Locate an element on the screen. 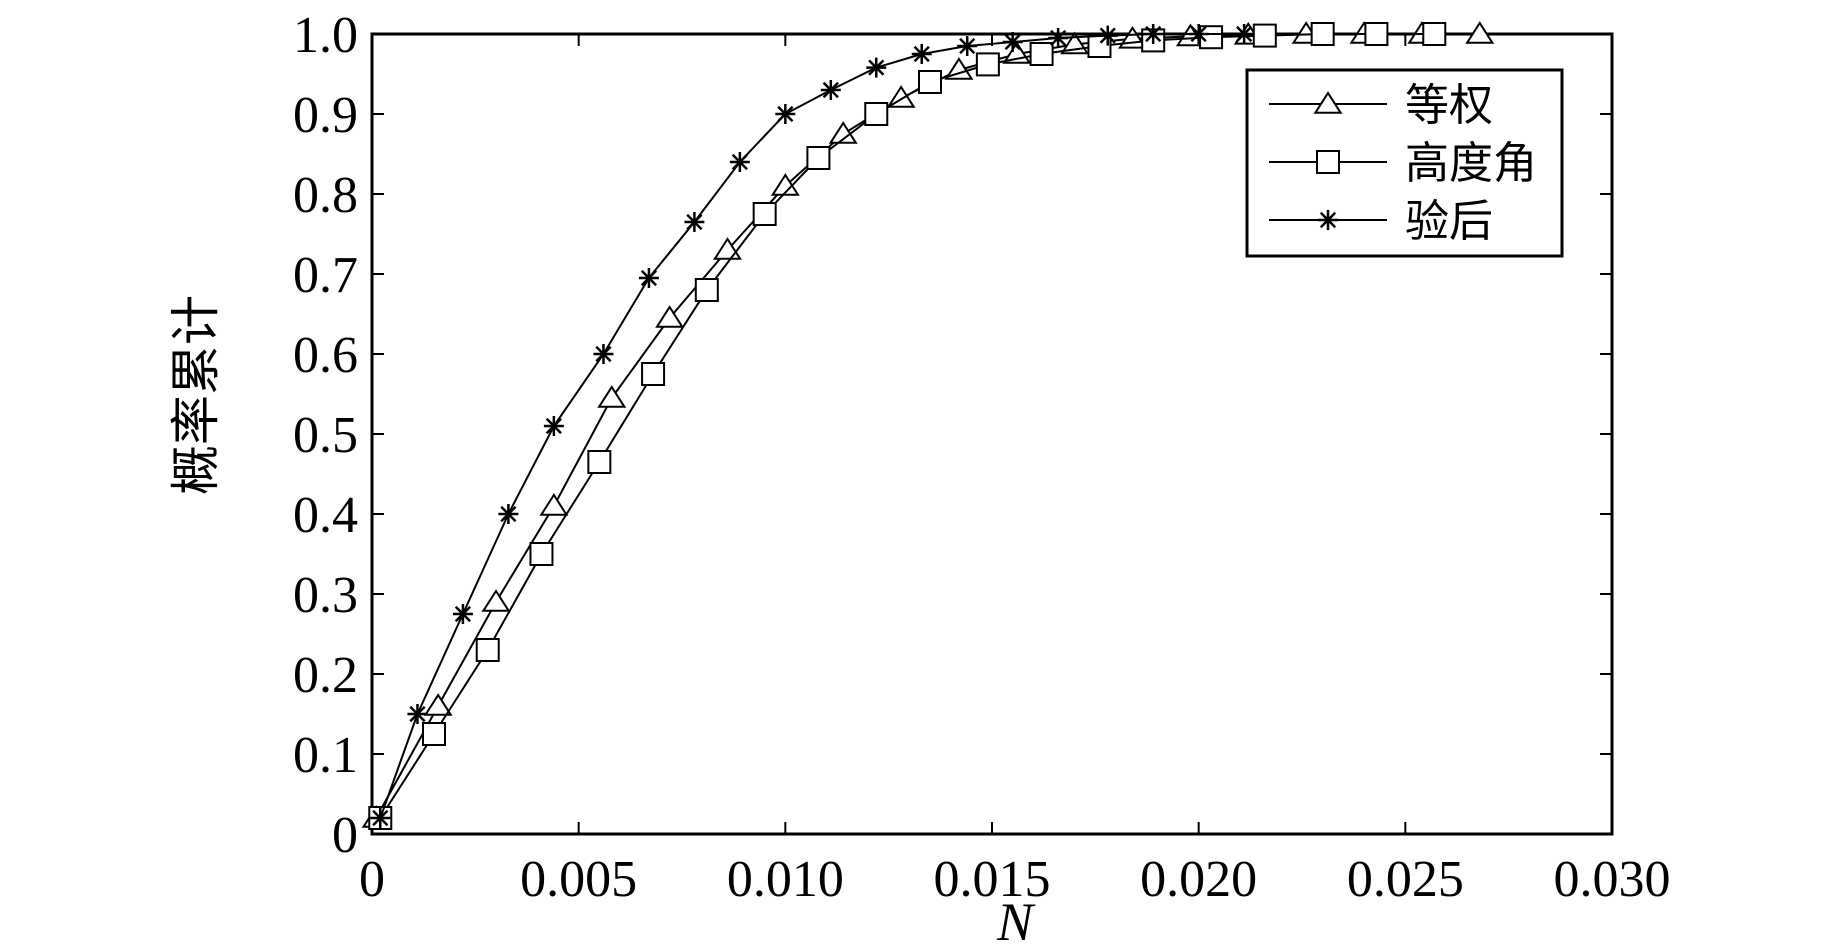 This screenshot has height=947, width=1843. y-tick-label: 1.0 is located at coordinates (325, 35).